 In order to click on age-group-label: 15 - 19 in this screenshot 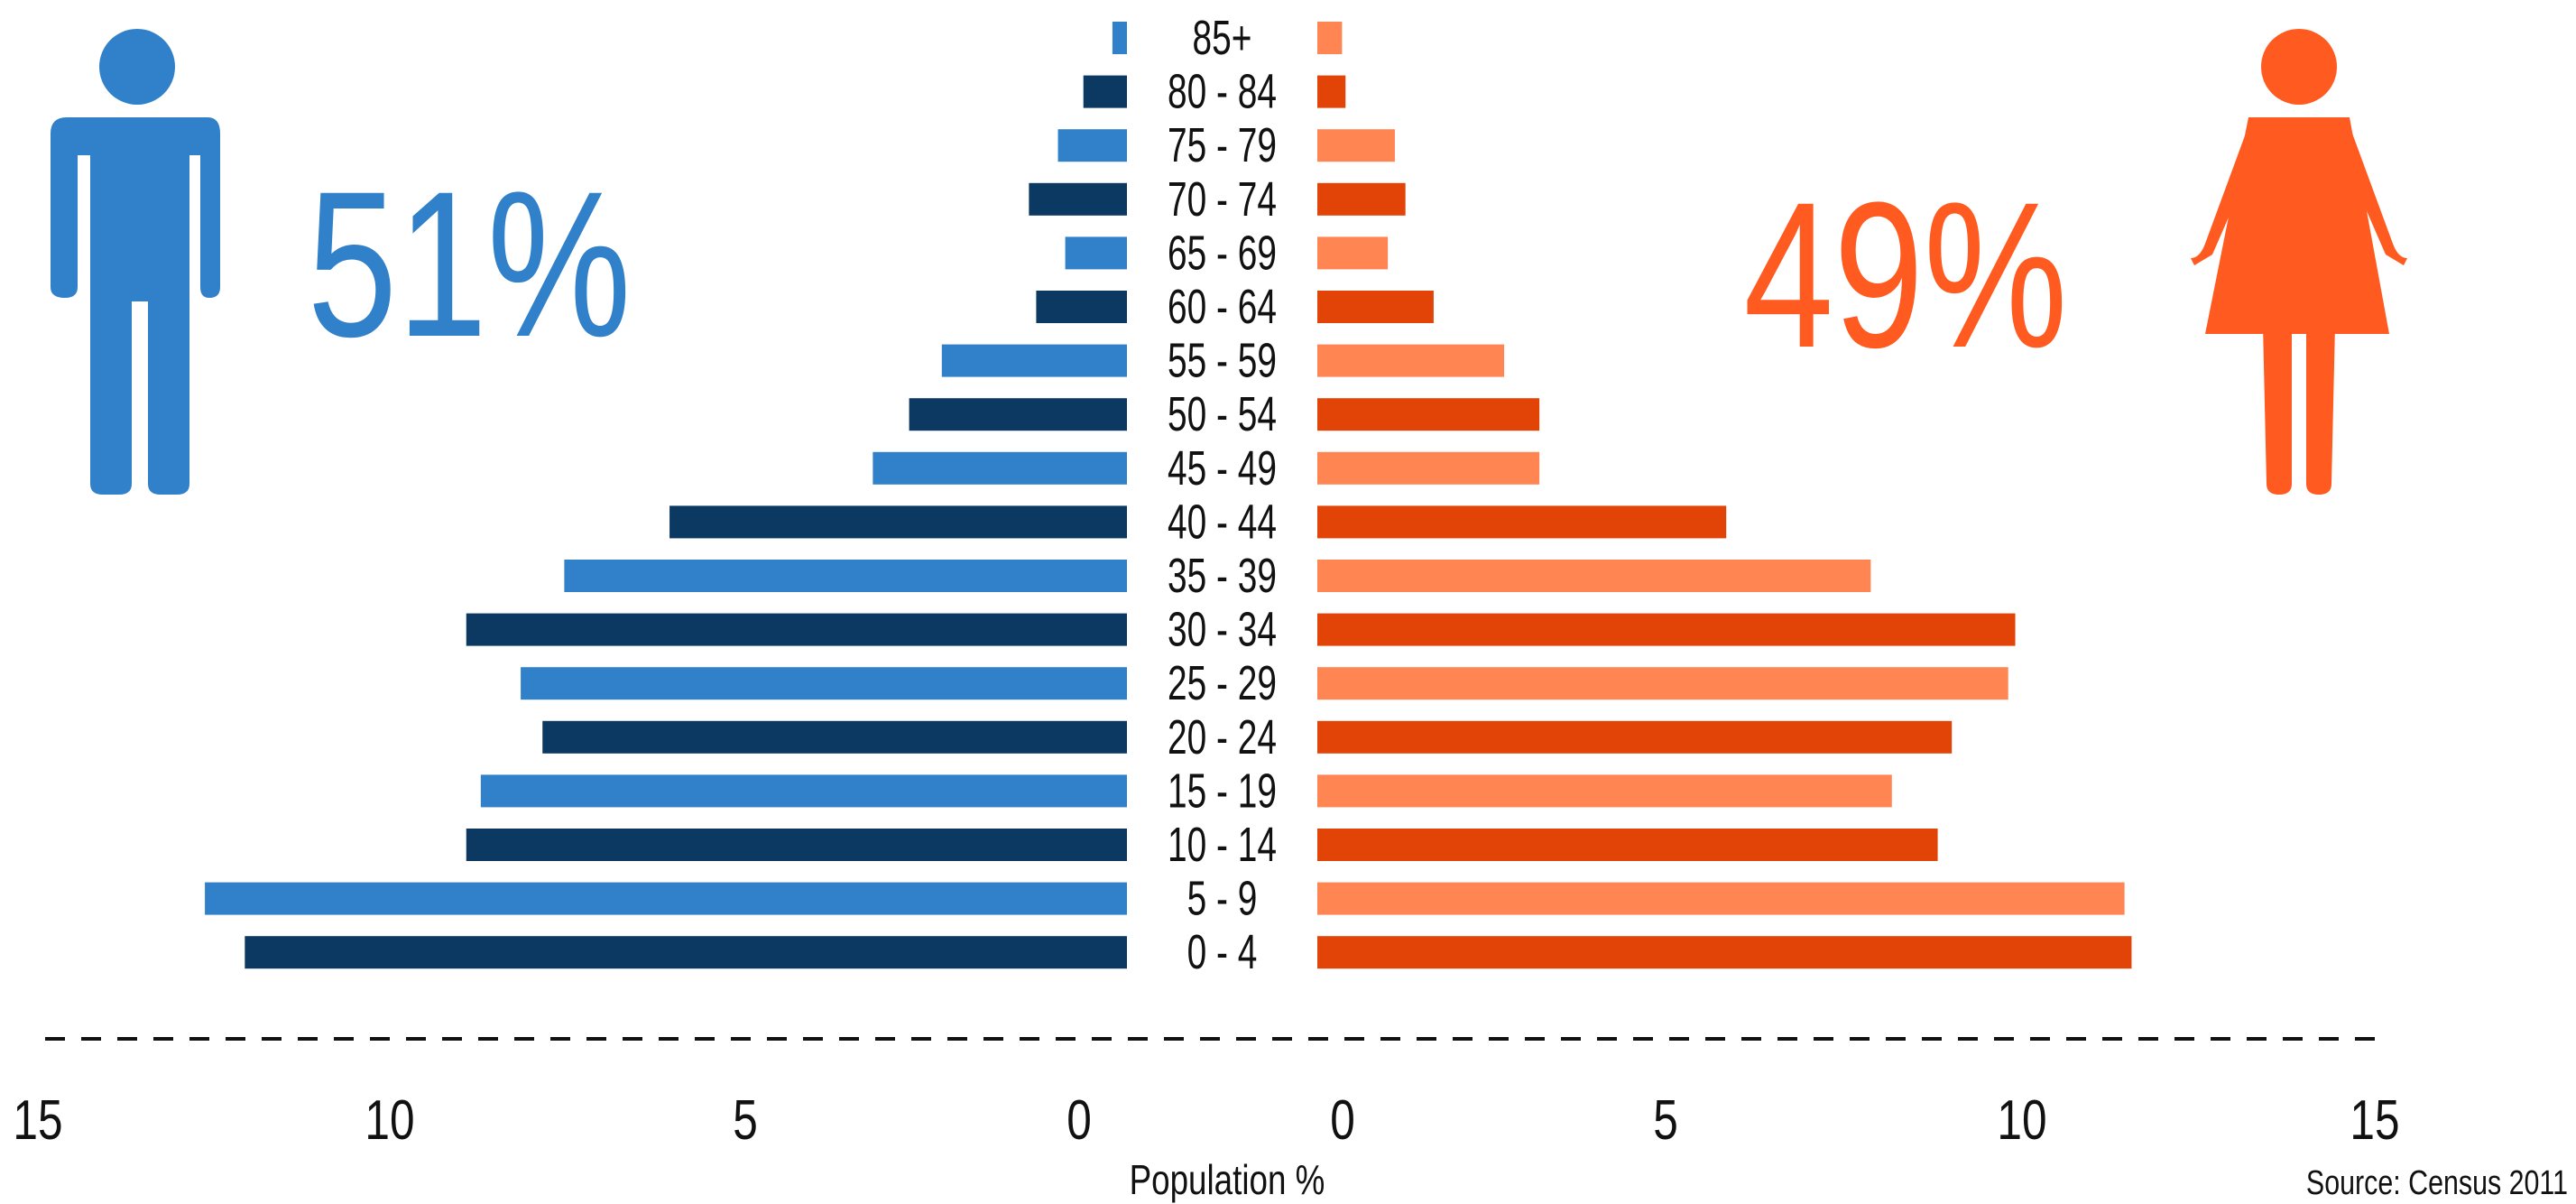, I will do `click(1222, 790)`.